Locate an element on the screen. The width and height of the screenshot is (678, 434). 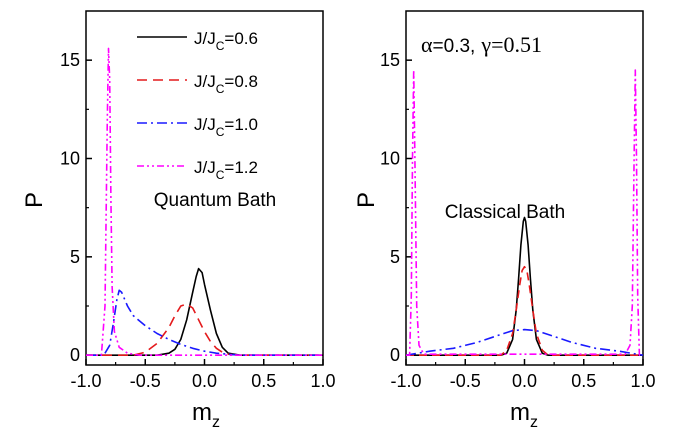
legend-label: J/JC=0.8 is located at coordinates (226, 84).